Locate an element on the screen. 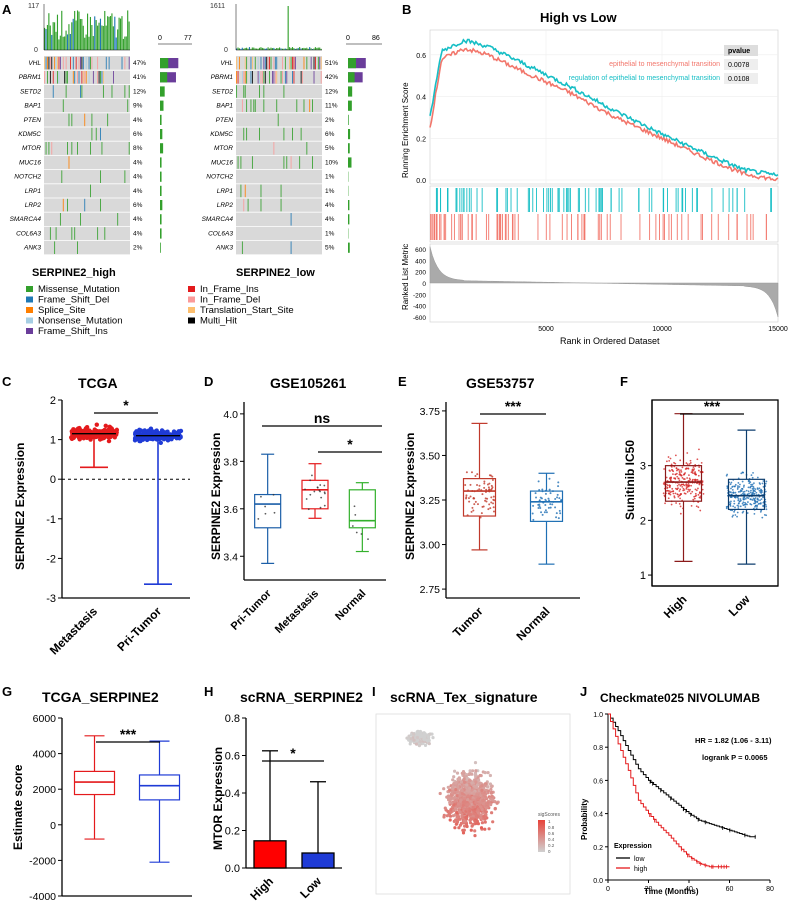 The image size is (788, 905). panel-b-letter: B is located at coordinates (406, 9).